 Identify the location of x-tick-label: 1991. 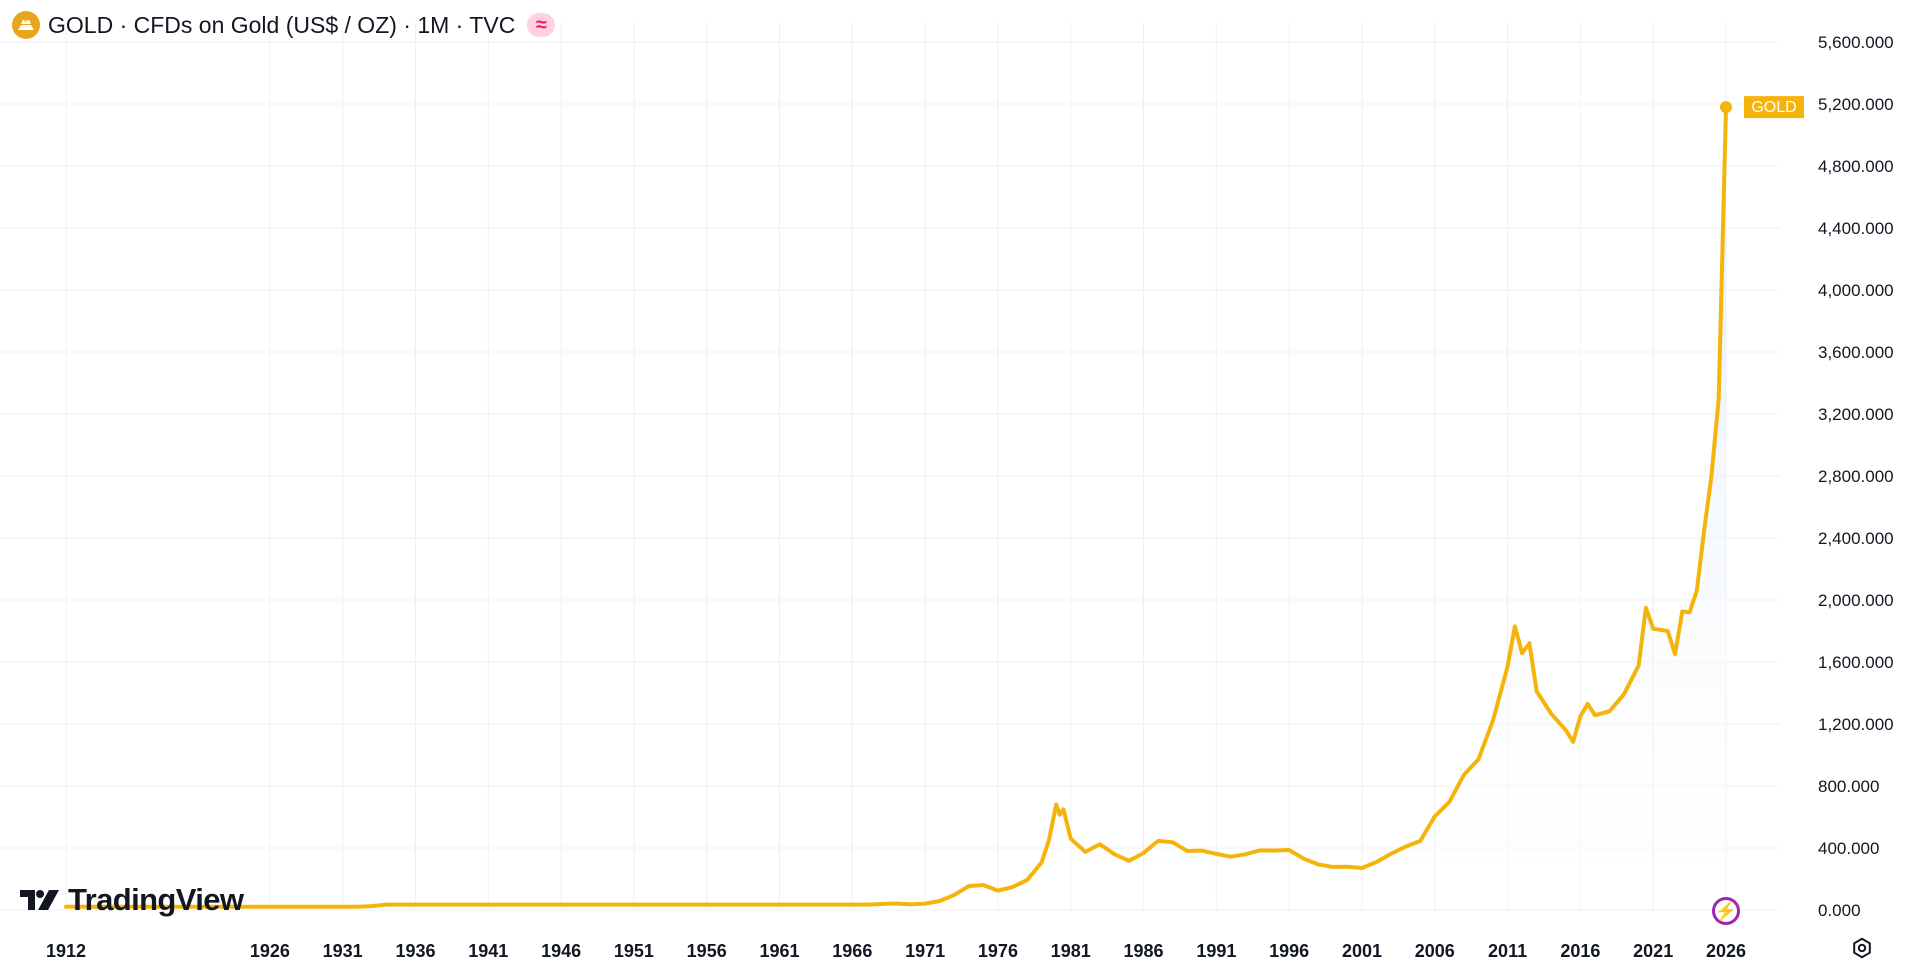
(1216, 951).